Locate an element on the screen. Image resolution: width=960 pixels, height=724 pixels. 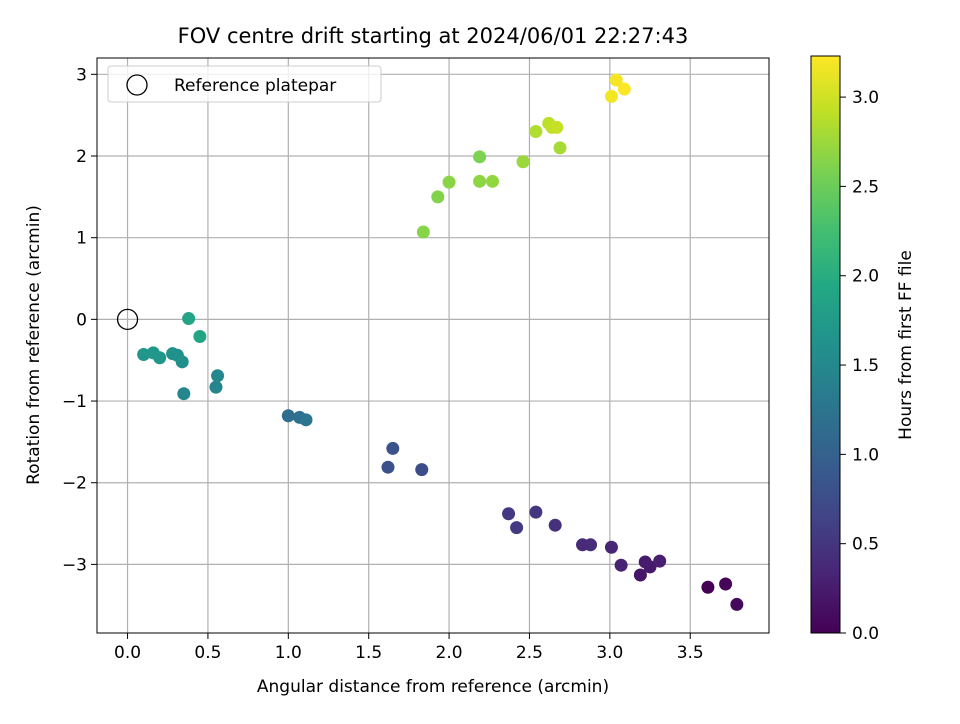
colorbar-tick-label: 2.0 is located at coordinates (865, 277).